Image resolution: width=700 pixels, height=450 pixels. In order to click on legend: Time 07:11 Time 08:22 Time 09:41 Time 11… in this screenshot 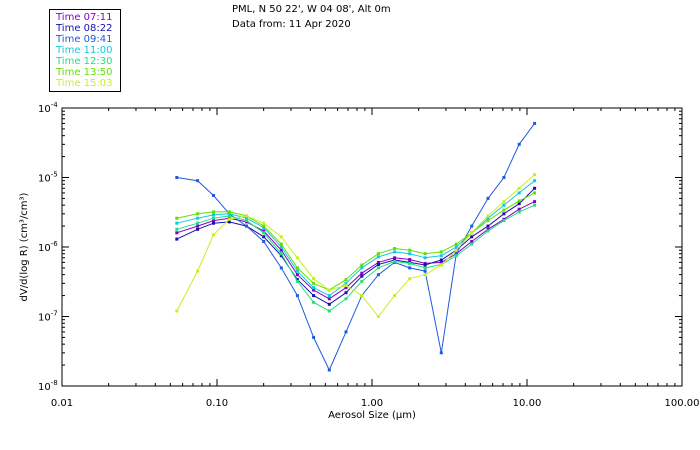, I will do `click(85, 50)`.